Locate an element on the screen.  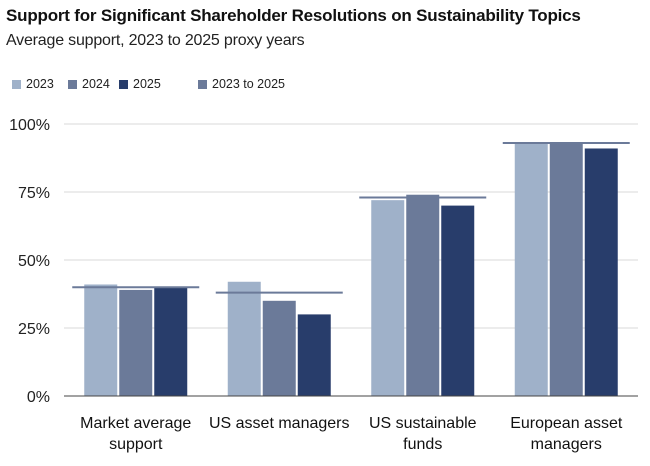
legend-swatch-2024 is located at coordinates (72, 84).